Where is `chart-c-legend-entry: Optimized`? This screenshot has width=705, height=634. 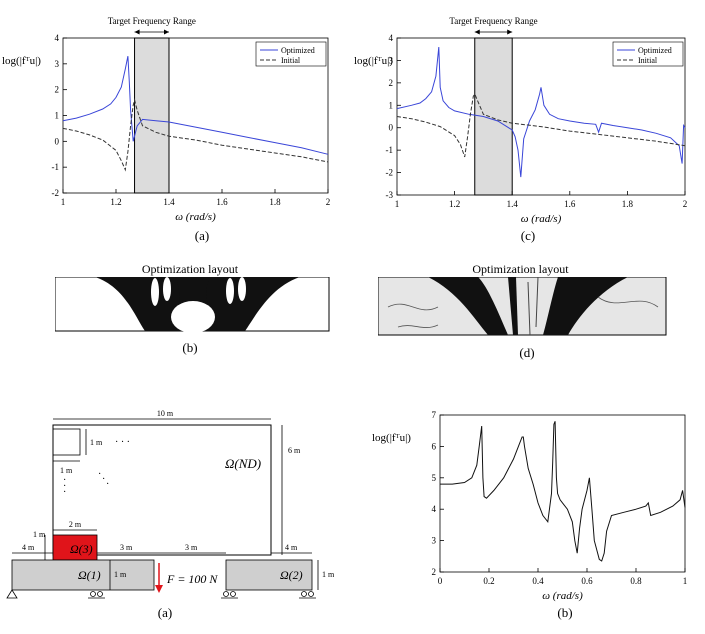 chart-c-legend-entry: Optimized is located at coordinates (655, 50).